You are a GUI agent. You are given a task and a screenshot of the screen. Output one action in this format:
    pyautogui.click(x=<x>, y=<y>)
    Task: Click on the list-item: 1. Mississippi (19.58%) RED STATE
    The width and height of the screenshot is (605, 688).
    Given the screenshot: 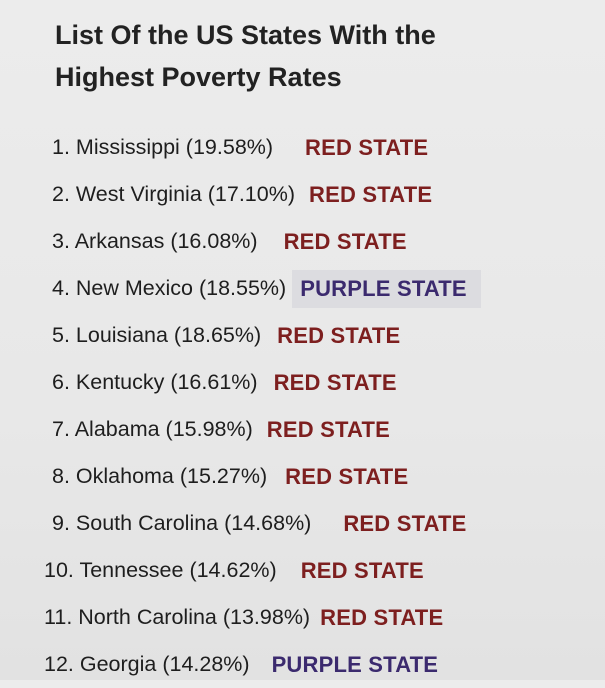 What is the action you would take?
    pyautogui.click(x=322, y=147)
    